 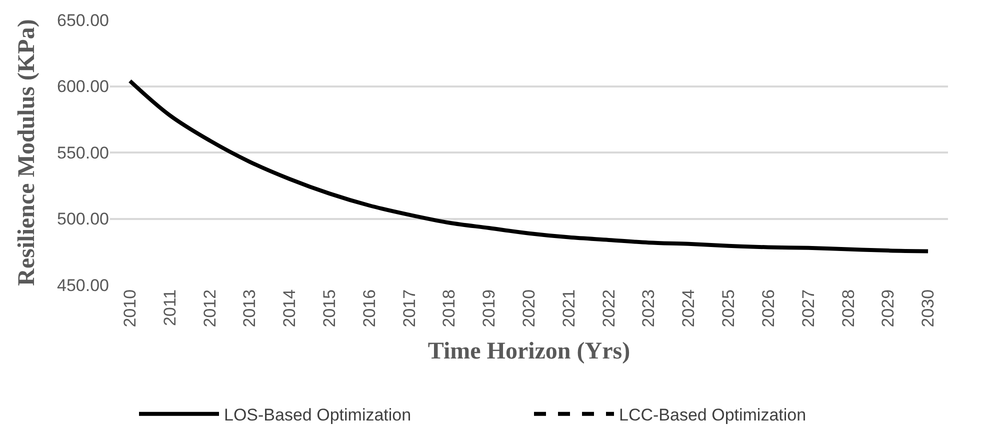 What do you see at coordinates (83, 86) in the screenshot?
I see `y-tick-label: 600.00` at bounding box center [83, 86].